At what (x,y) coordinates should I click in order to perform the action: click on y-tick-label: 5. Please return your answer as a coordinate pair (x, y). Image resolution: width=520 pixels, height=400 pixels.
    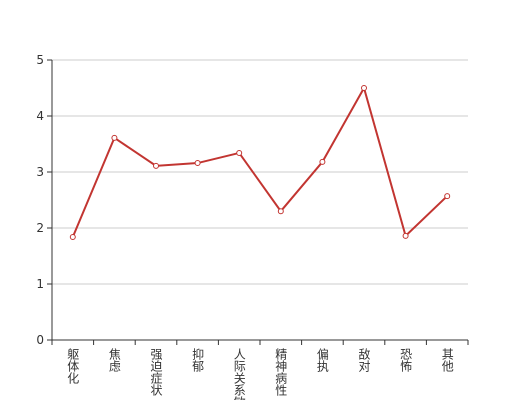
    Looking at the image, I should click on (40, 60).